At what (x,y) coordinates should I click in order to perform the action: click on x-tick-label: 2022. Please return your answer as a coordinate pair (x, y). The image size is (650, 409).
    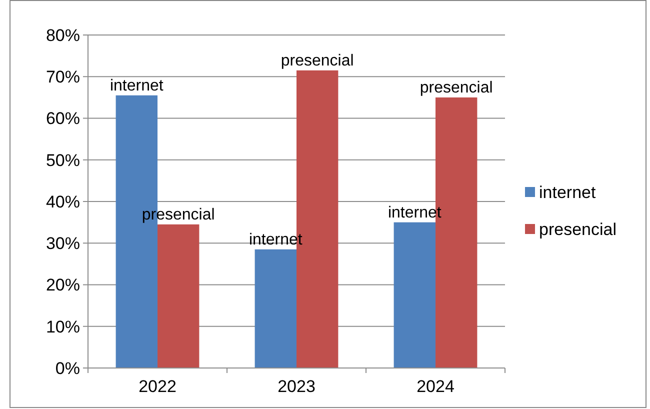
    Looking at the image, I should click on (157, 386).